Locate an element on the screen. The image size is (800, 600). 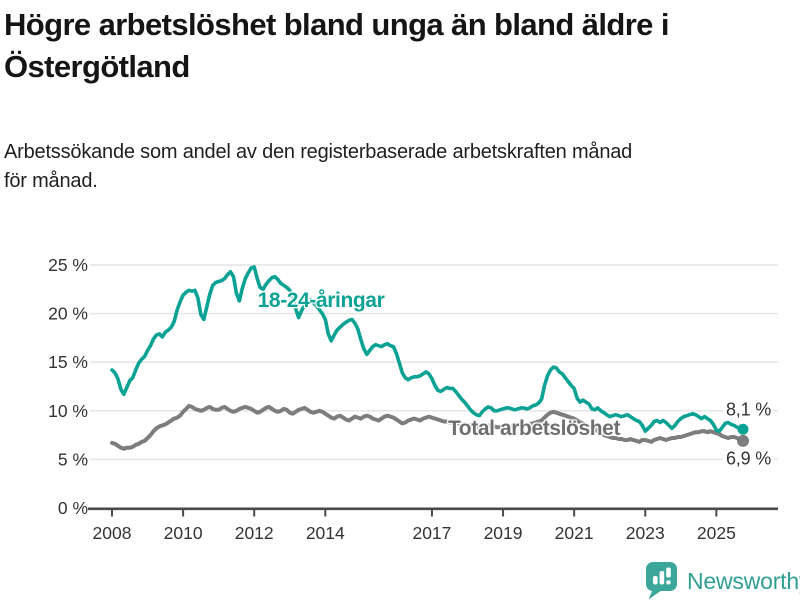
y-axis-tick-label: 25 % is located at coordinates (68, 265).